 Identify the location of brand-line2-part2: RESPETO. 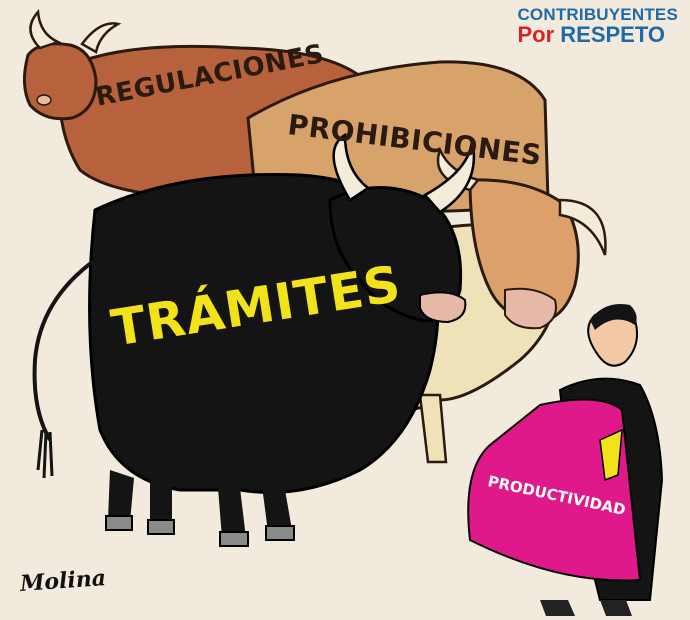
(613, 34).